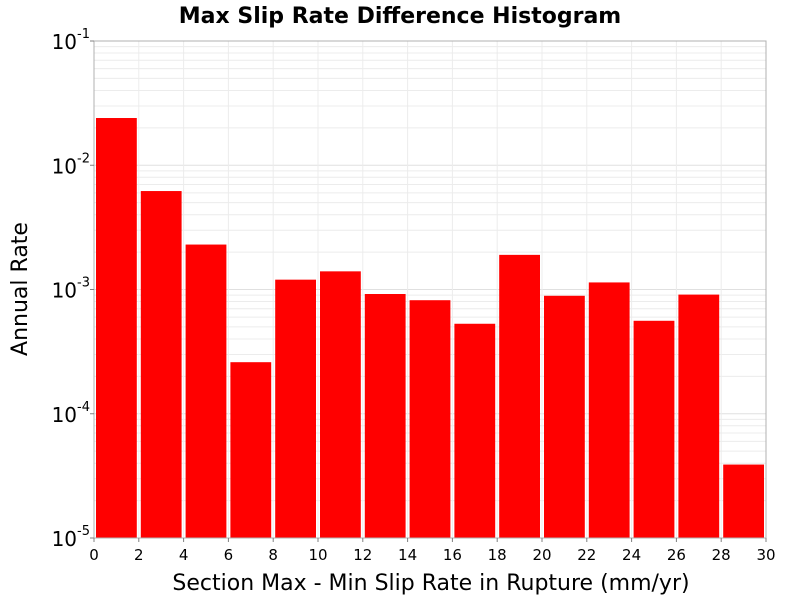 This screenshot has height=600, width=800. I want to click on x-tick-label: 12, so click(362, 555).